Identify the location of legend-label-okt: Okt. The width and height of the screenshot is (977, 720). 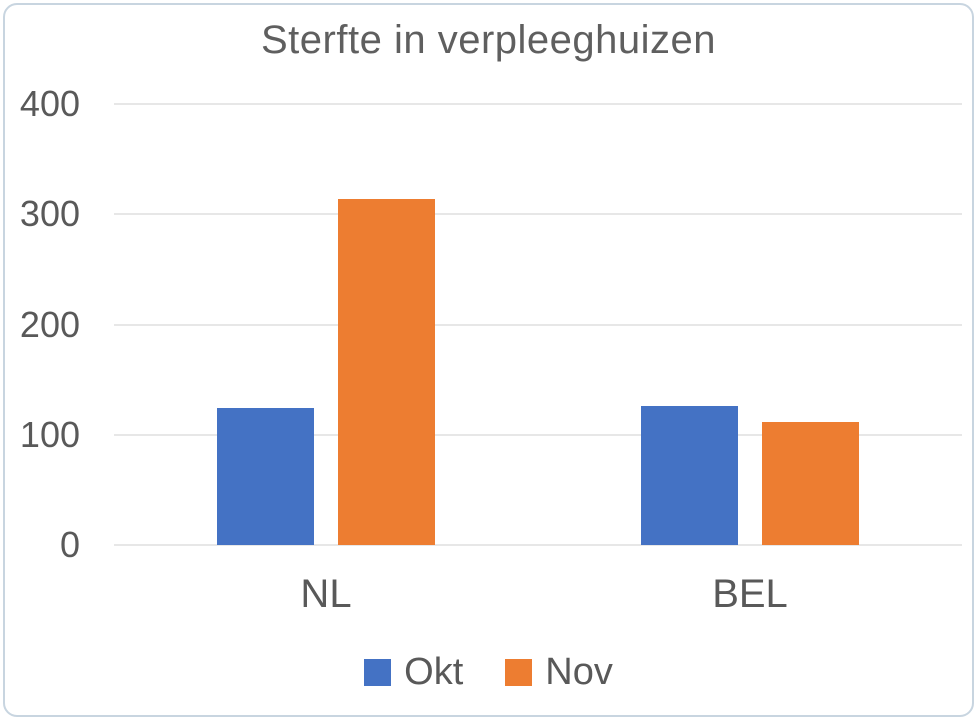
(434, 671).